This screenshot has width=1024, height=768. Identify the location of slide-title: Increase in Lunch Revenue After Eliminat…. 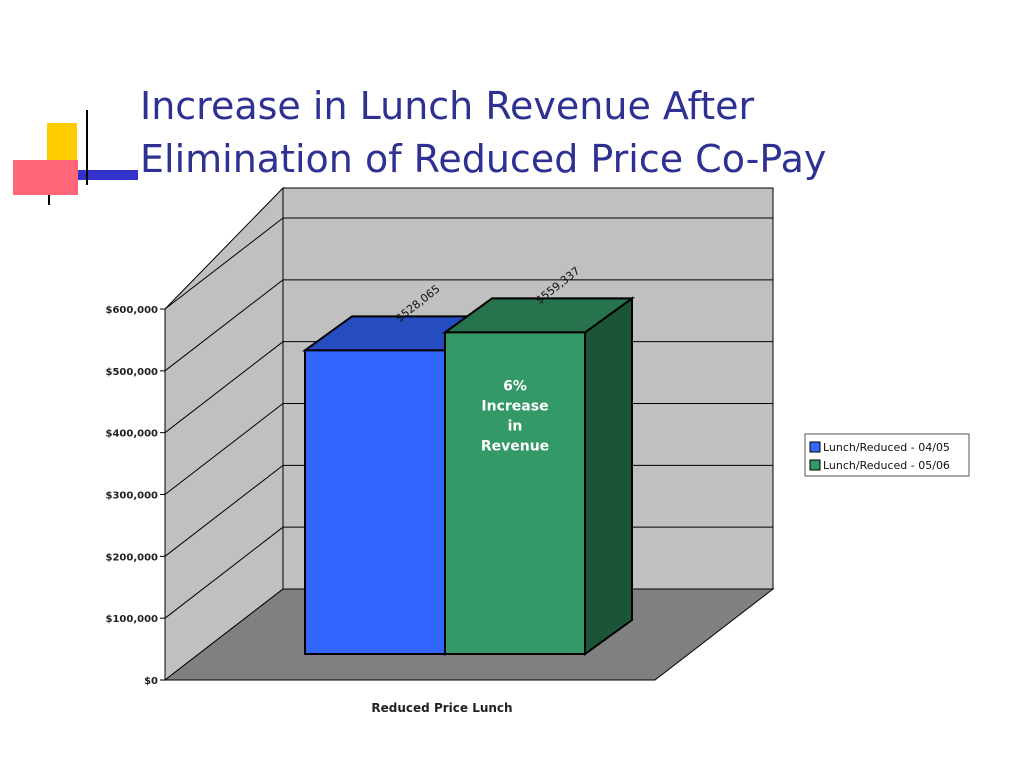
(570, 133).